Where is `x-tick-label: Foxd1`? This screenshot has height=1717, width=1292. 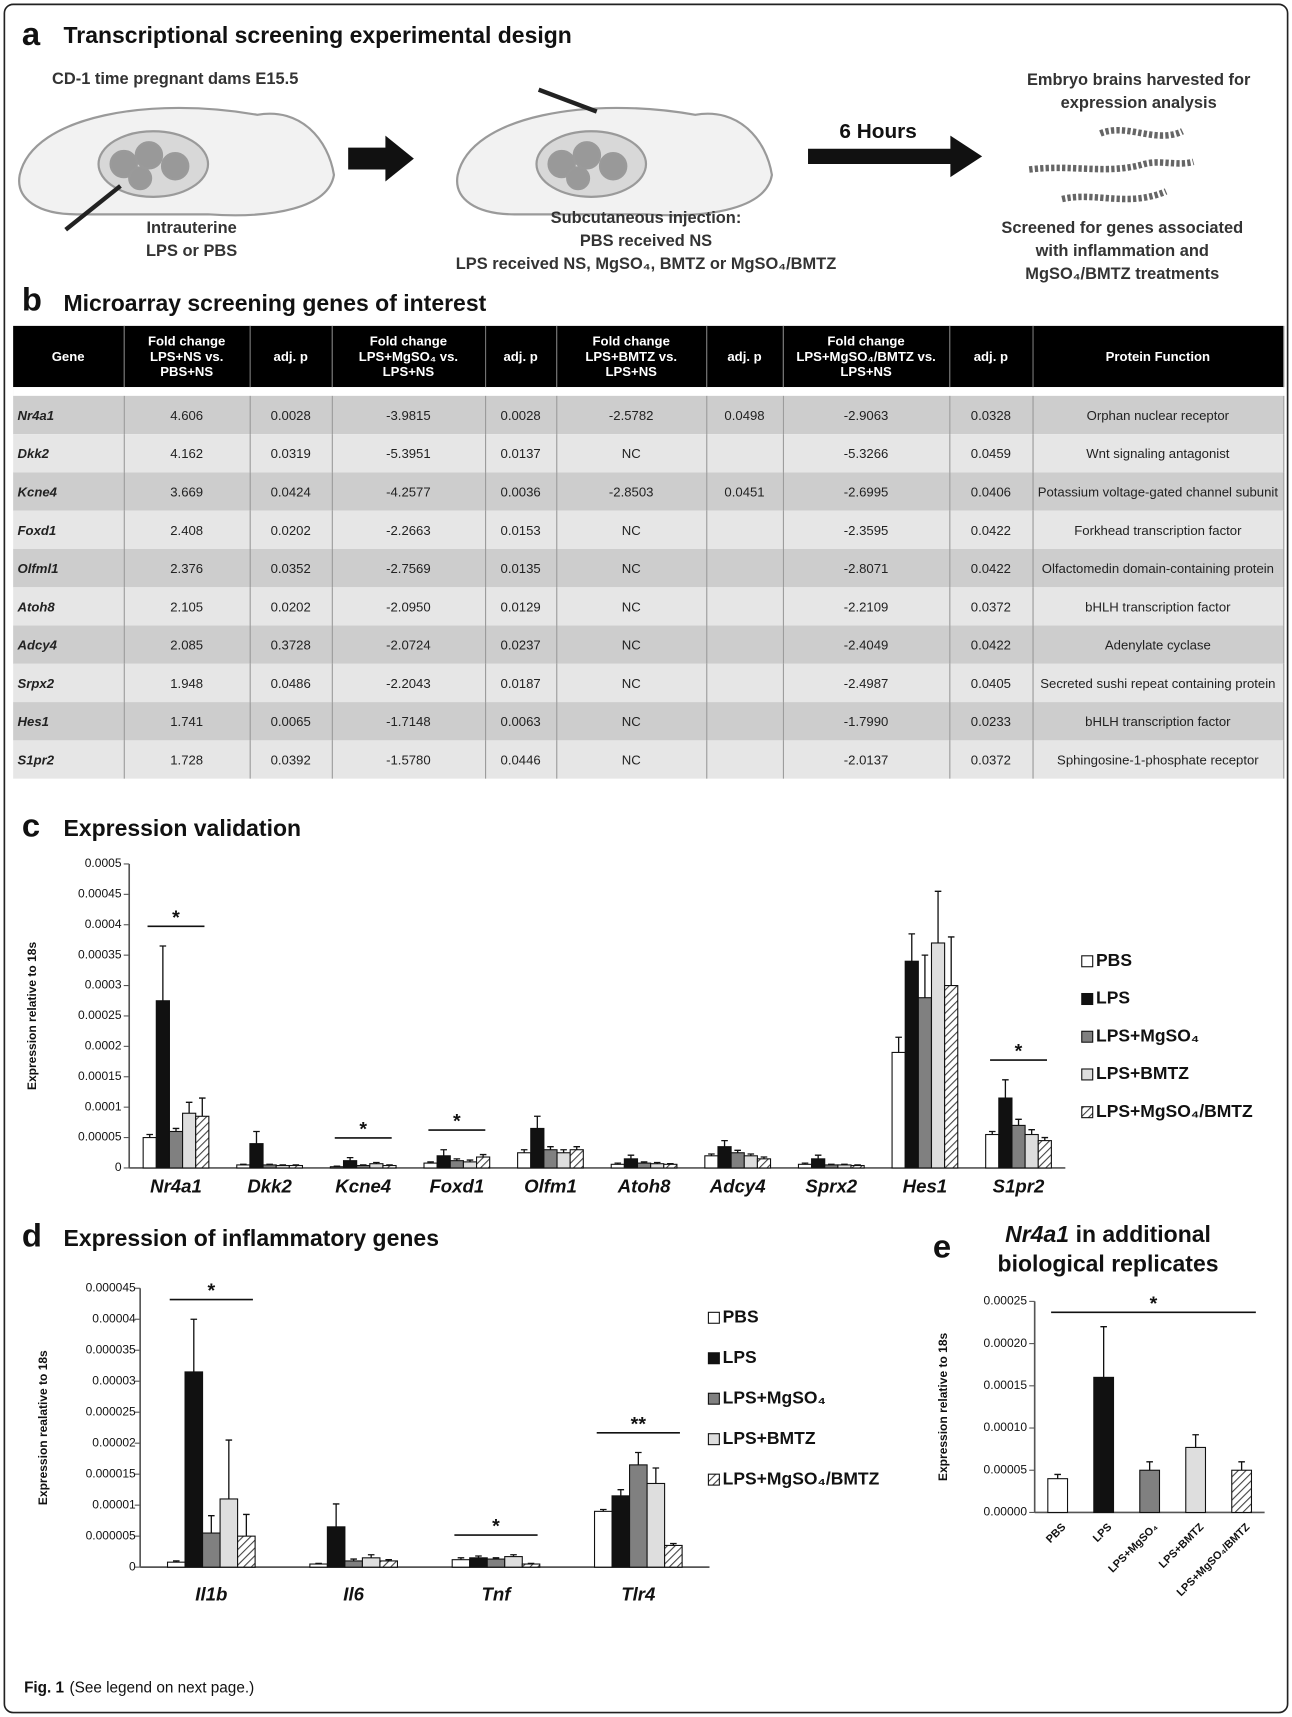
x-tick-label: Foxd1 is located at coordinates (456, 1186).